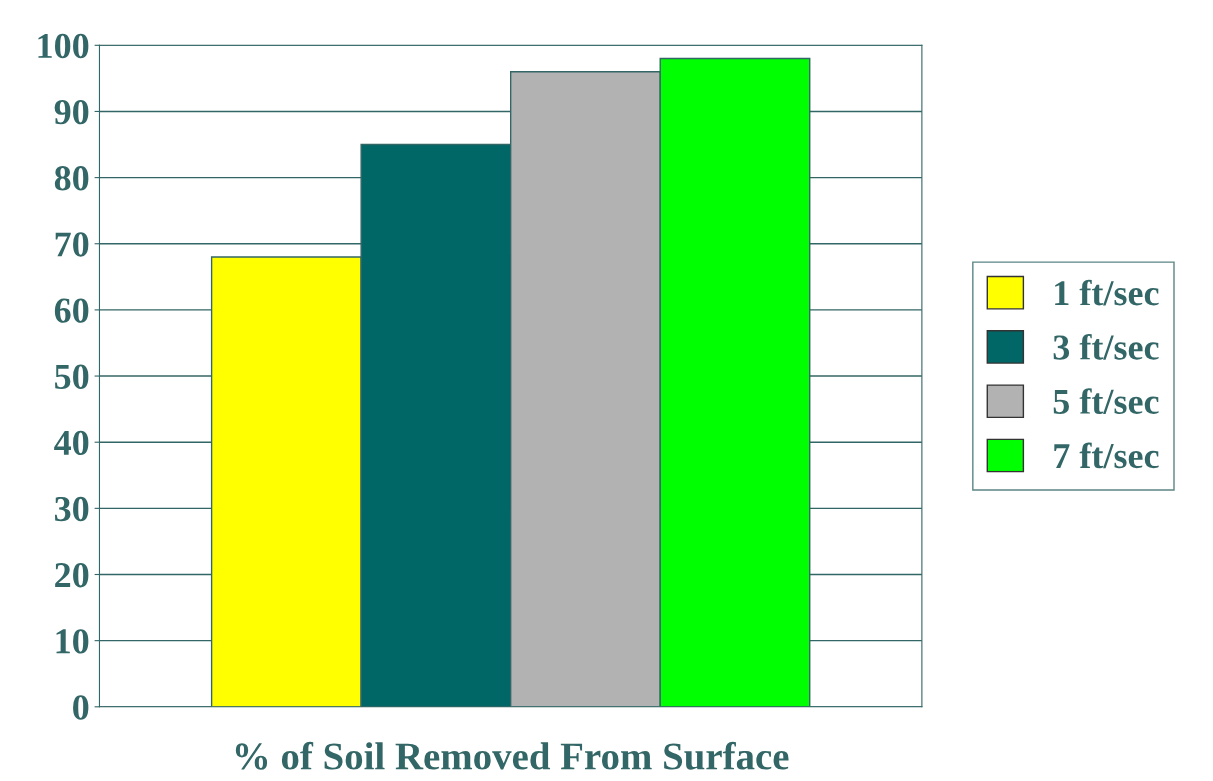 The height and width of the screenshot is (781, 1213). Describe the element at coordinates (1107, 292) in the screenshot. I see `legend-label: 1 ft/sec` at that location.